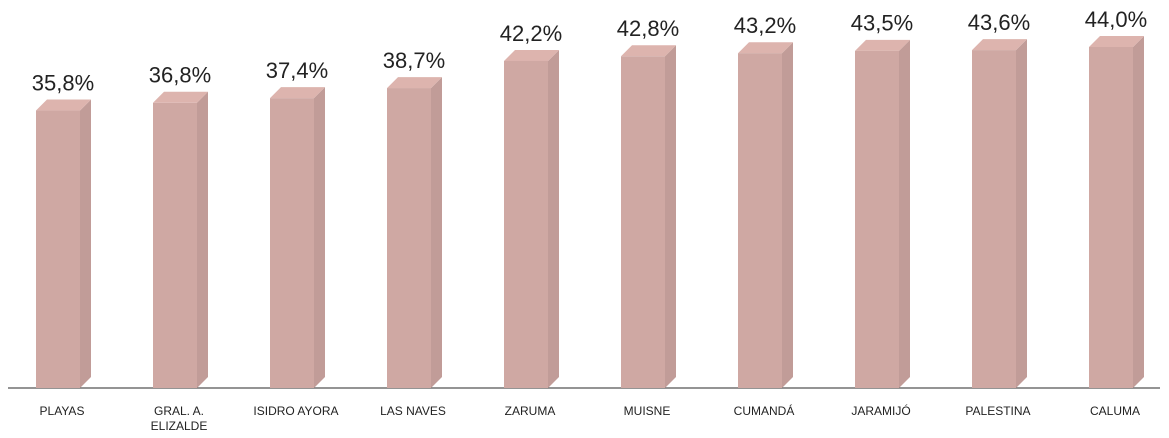 Image resolution: width=1169 pixels, height=438 pixels. What do you see at coordinates (1114, 411) in the screenshot?
I see `x-tick-label: CALUMA` at bounding box center [1114, 411].